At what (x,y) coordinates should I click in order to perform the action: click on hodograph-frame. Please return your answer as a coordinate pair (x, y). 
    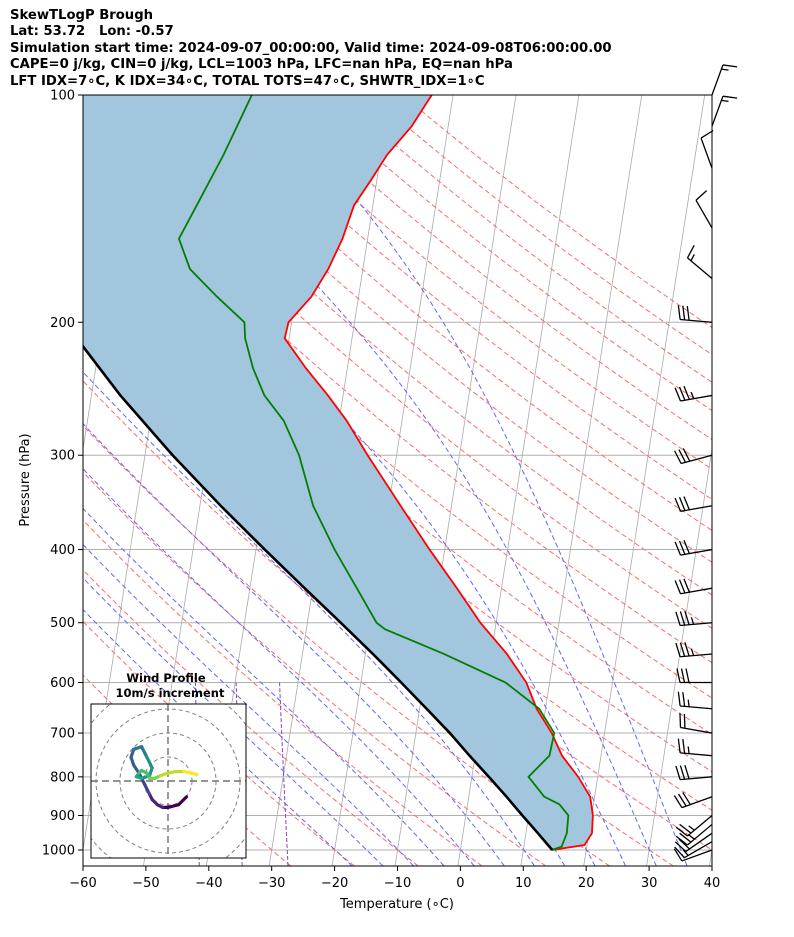
    Looking at the image, I should click on (168, 781).